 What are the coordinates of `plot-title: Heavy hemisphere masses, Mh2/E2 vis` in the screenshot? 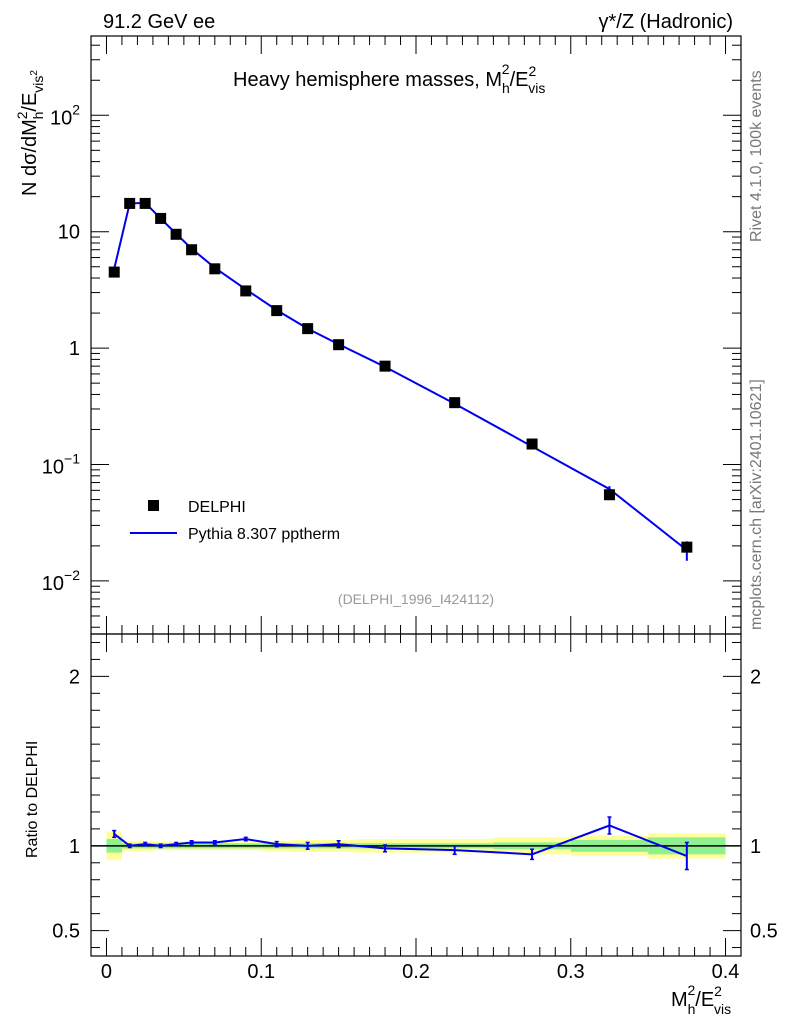 It's located at (389, 78).